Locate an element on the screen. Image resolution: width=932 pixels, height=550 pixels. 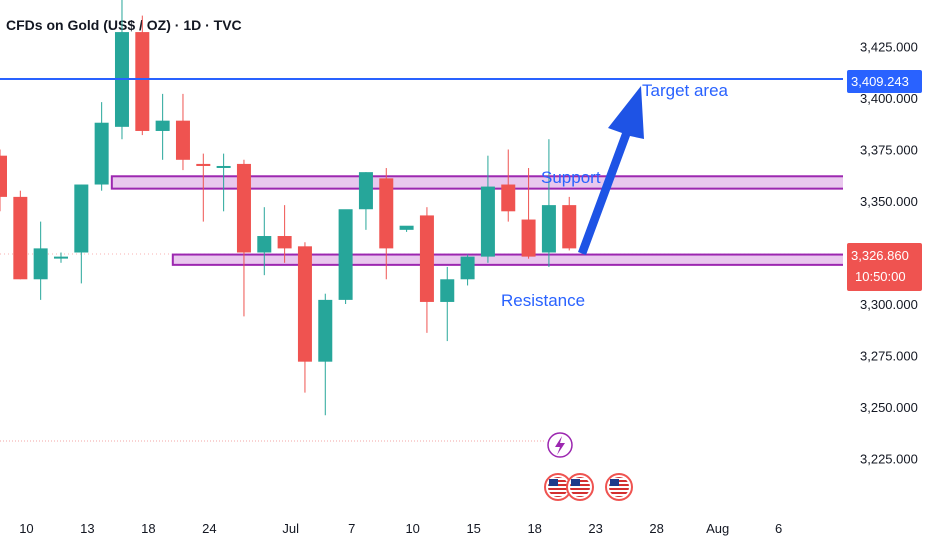
x-tick-label: 13 is located at coordinates (87, 528).